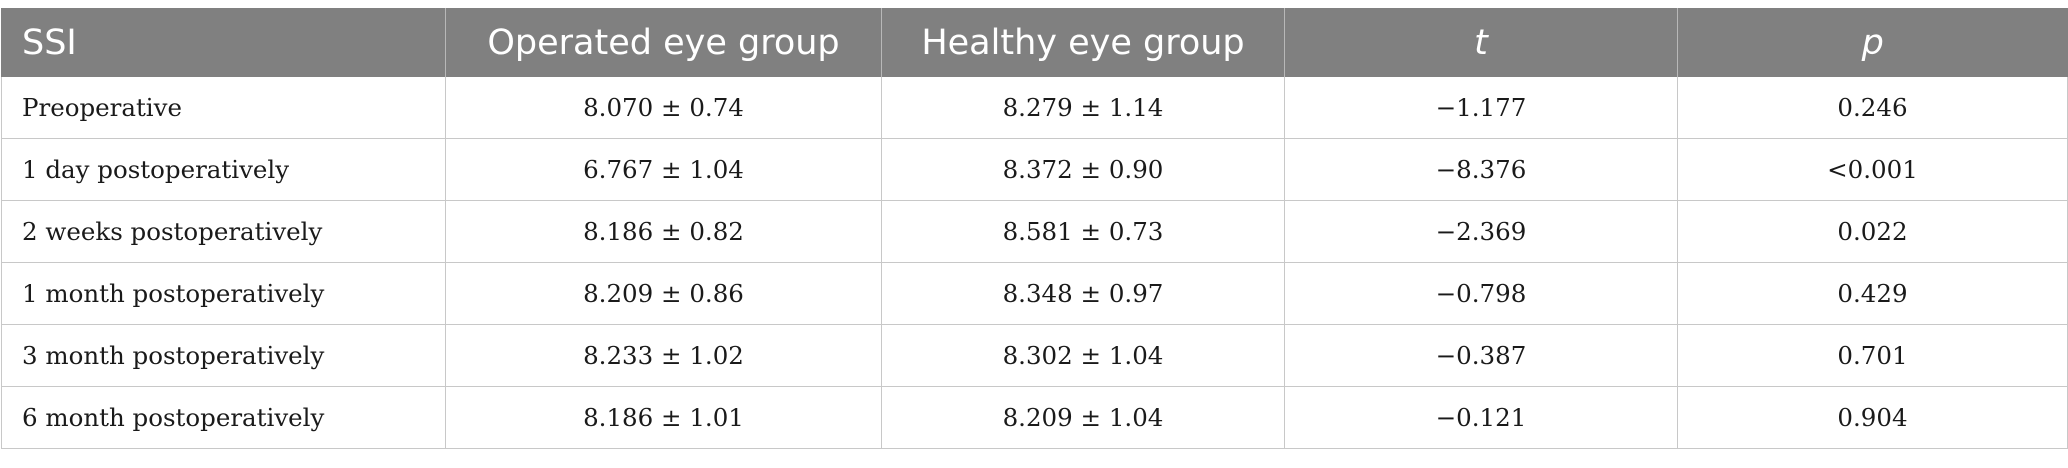 The width and height of the screenshot is (2068, 468). I want to click on cell-t: −8.376, so click(1481, 169).